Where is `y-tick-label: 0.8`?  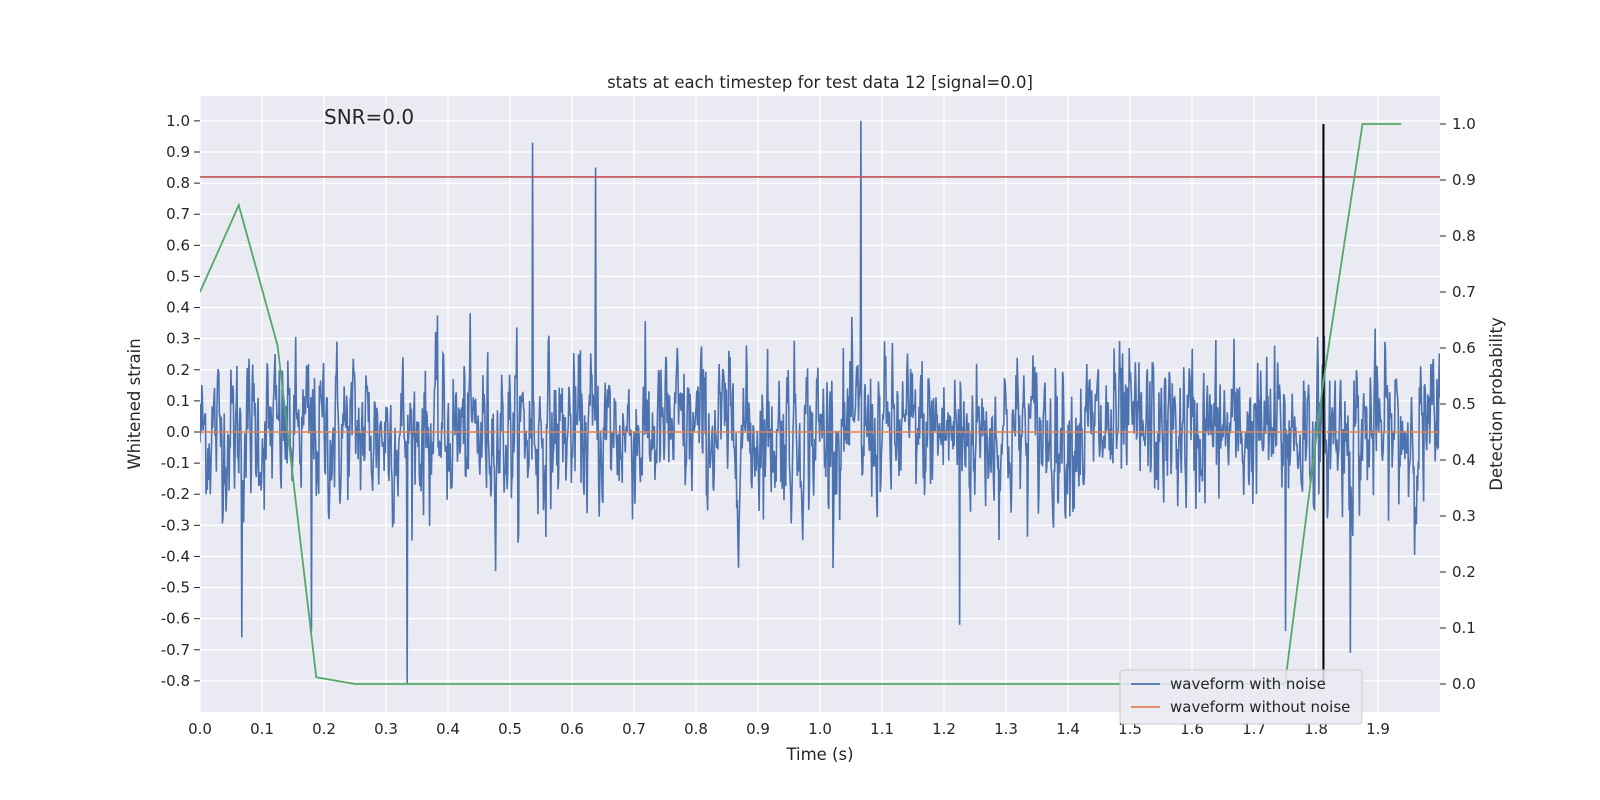 y-tick-label: 0.8 is located at coordinates (178, 183).